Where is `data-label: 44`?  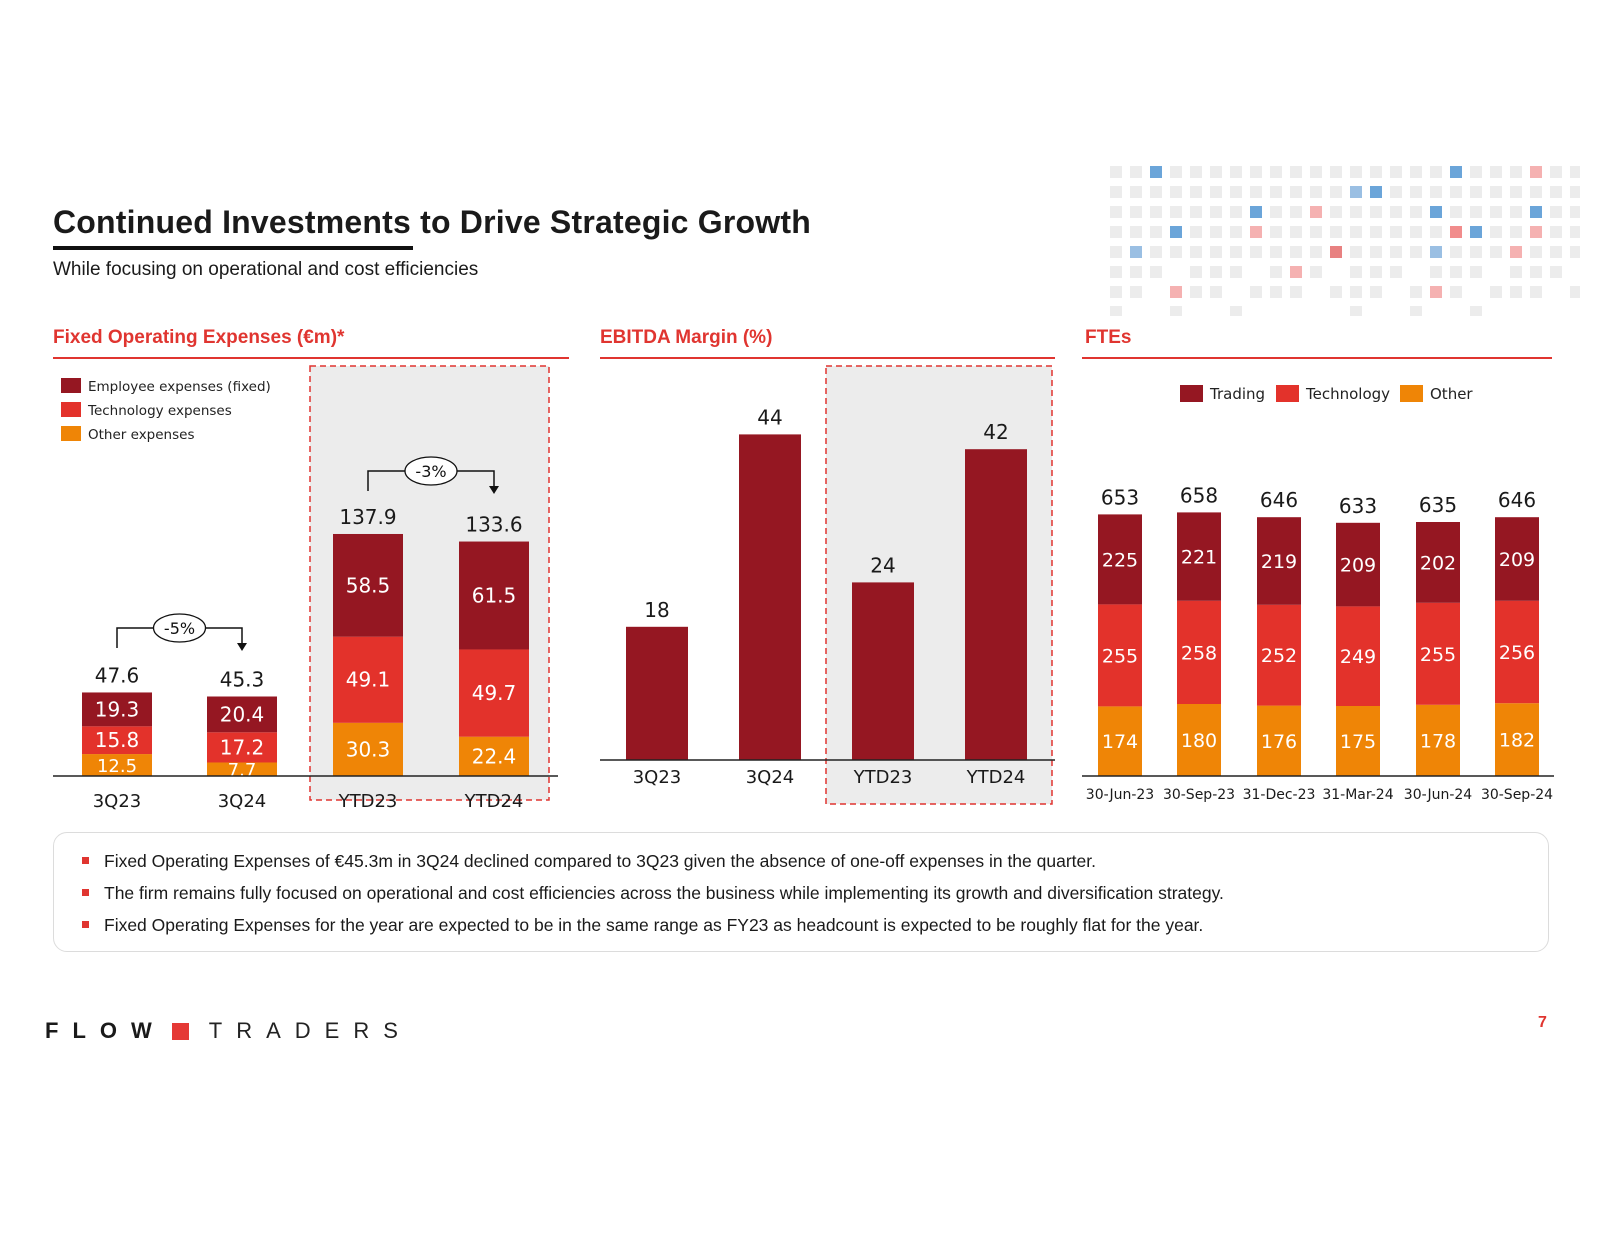 data-label: 44 is located at coordinates (769, 417).